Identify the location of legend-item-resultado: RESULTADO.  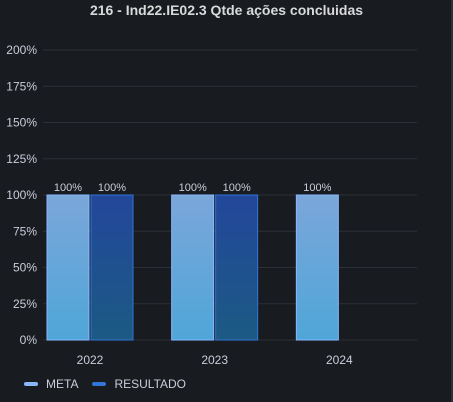
(139, 384).